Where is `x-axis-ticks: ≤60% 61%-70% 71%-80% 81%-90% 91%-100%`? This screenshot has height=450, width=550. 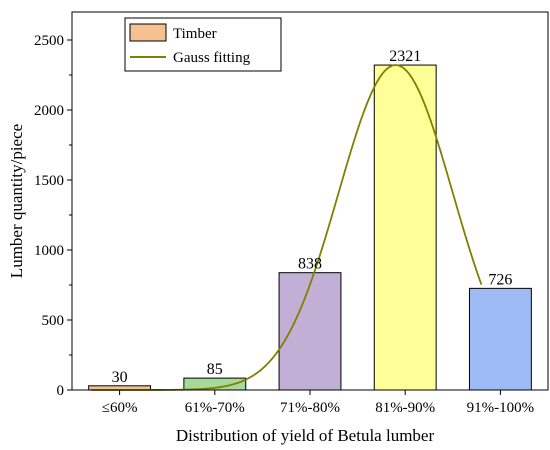
x-axis-ticks: ≤60% 61%-70% 71%-80% 81%-90% 91%-100% is located at coordinates (318, 403).